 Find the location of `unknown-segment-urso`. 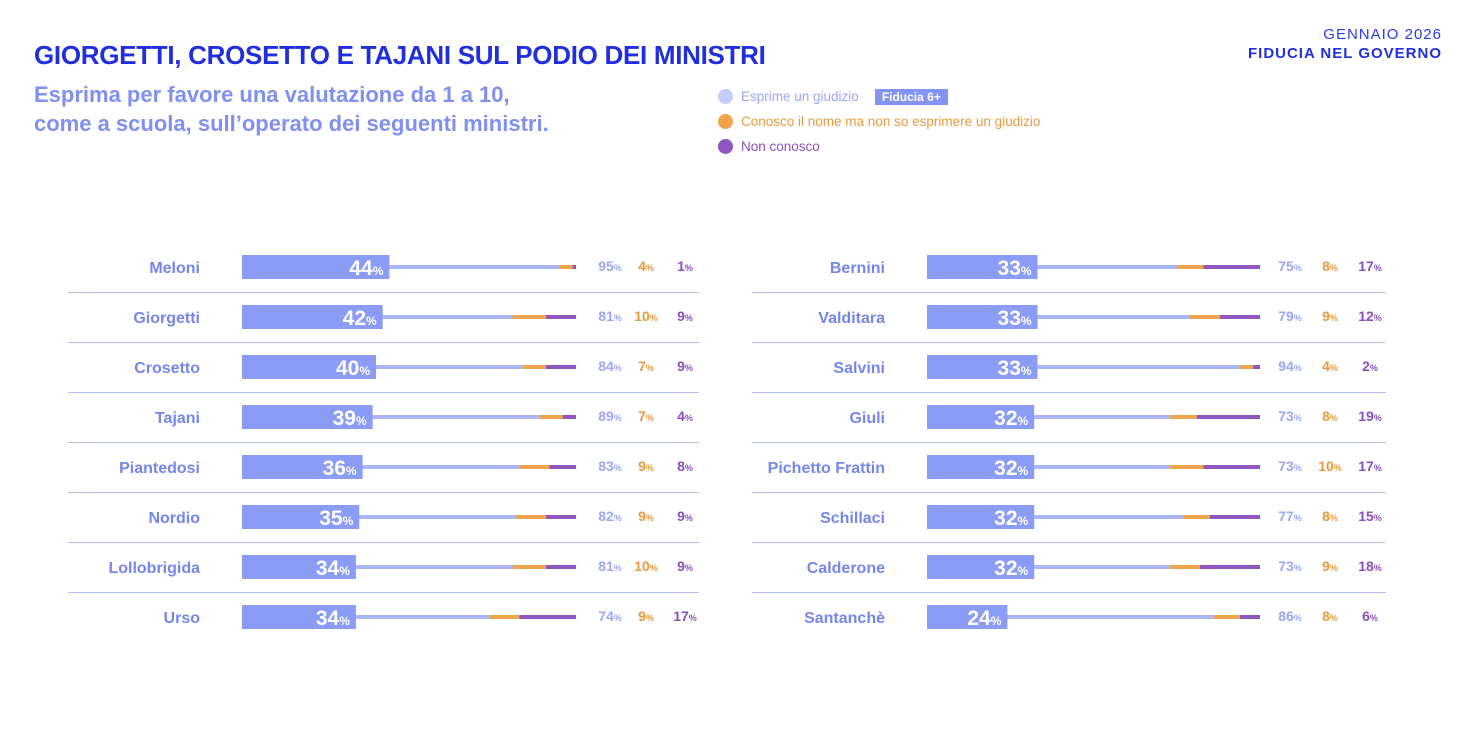

unknown-segment-urso is located at coordinates (547, 617).